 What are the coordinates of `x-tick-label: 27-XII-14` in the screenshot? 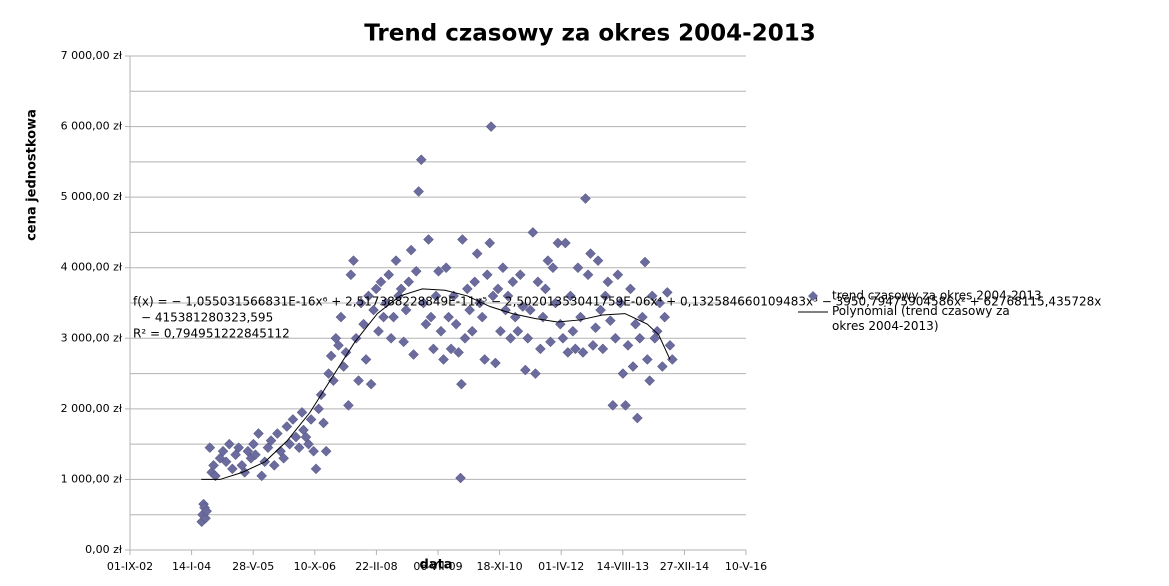 It's located at (684, 566).